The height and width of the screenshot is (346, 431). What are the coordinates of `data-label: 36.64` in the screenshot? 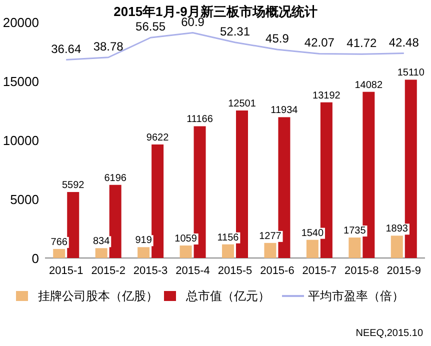 It's located at (66, 49).